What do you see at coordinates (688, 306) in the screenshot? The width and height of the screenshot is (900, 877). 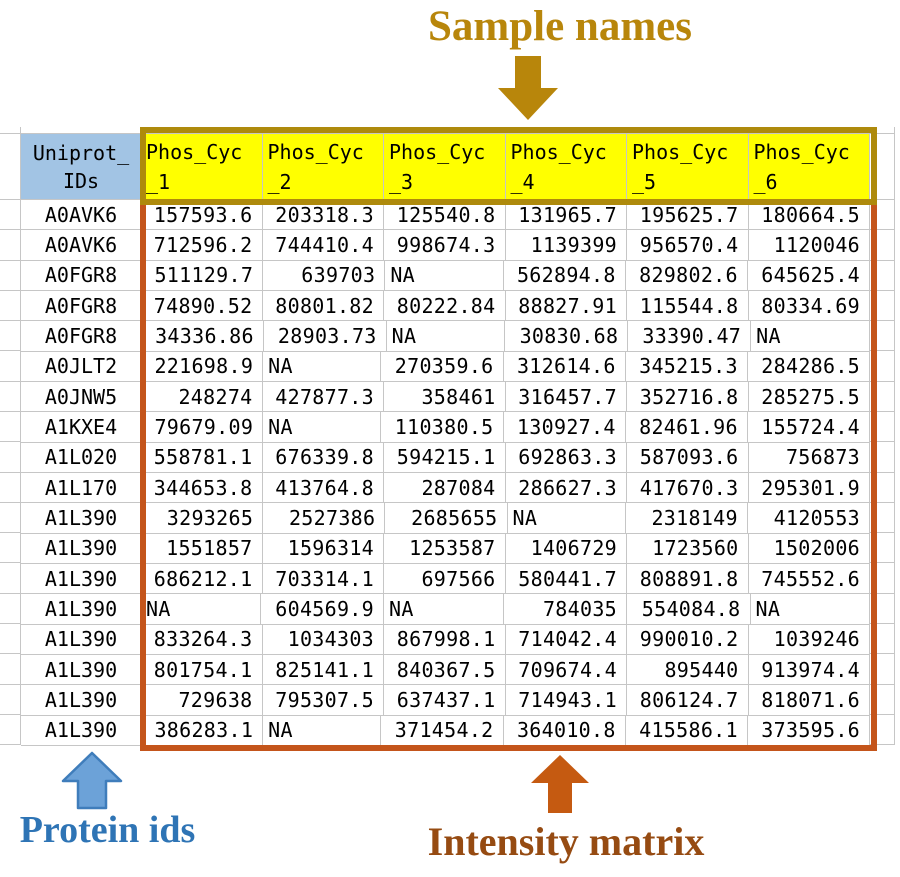 I see `intensity-value-cell: 115544.8` at bounding box center [688, 306].